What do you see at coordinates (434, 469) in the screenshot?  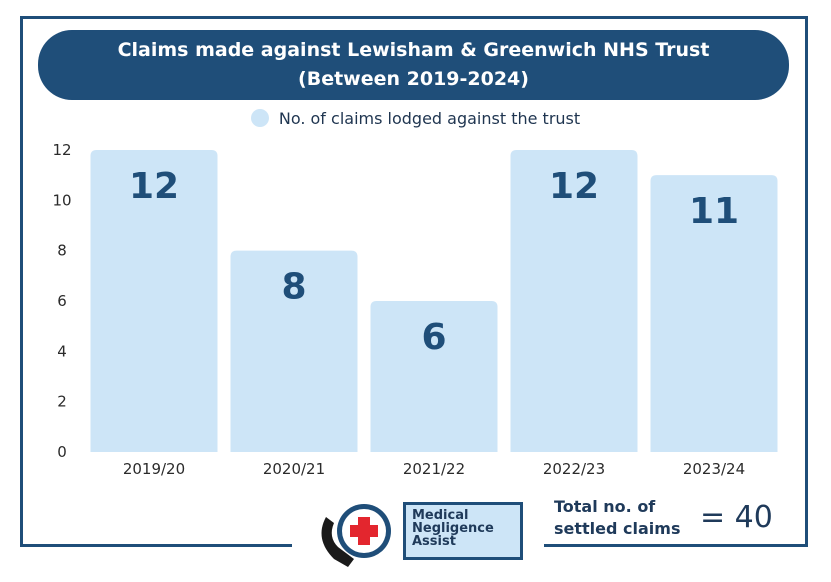 I see `x-tick-label: 2021/22` at bounding box center [434, 469].